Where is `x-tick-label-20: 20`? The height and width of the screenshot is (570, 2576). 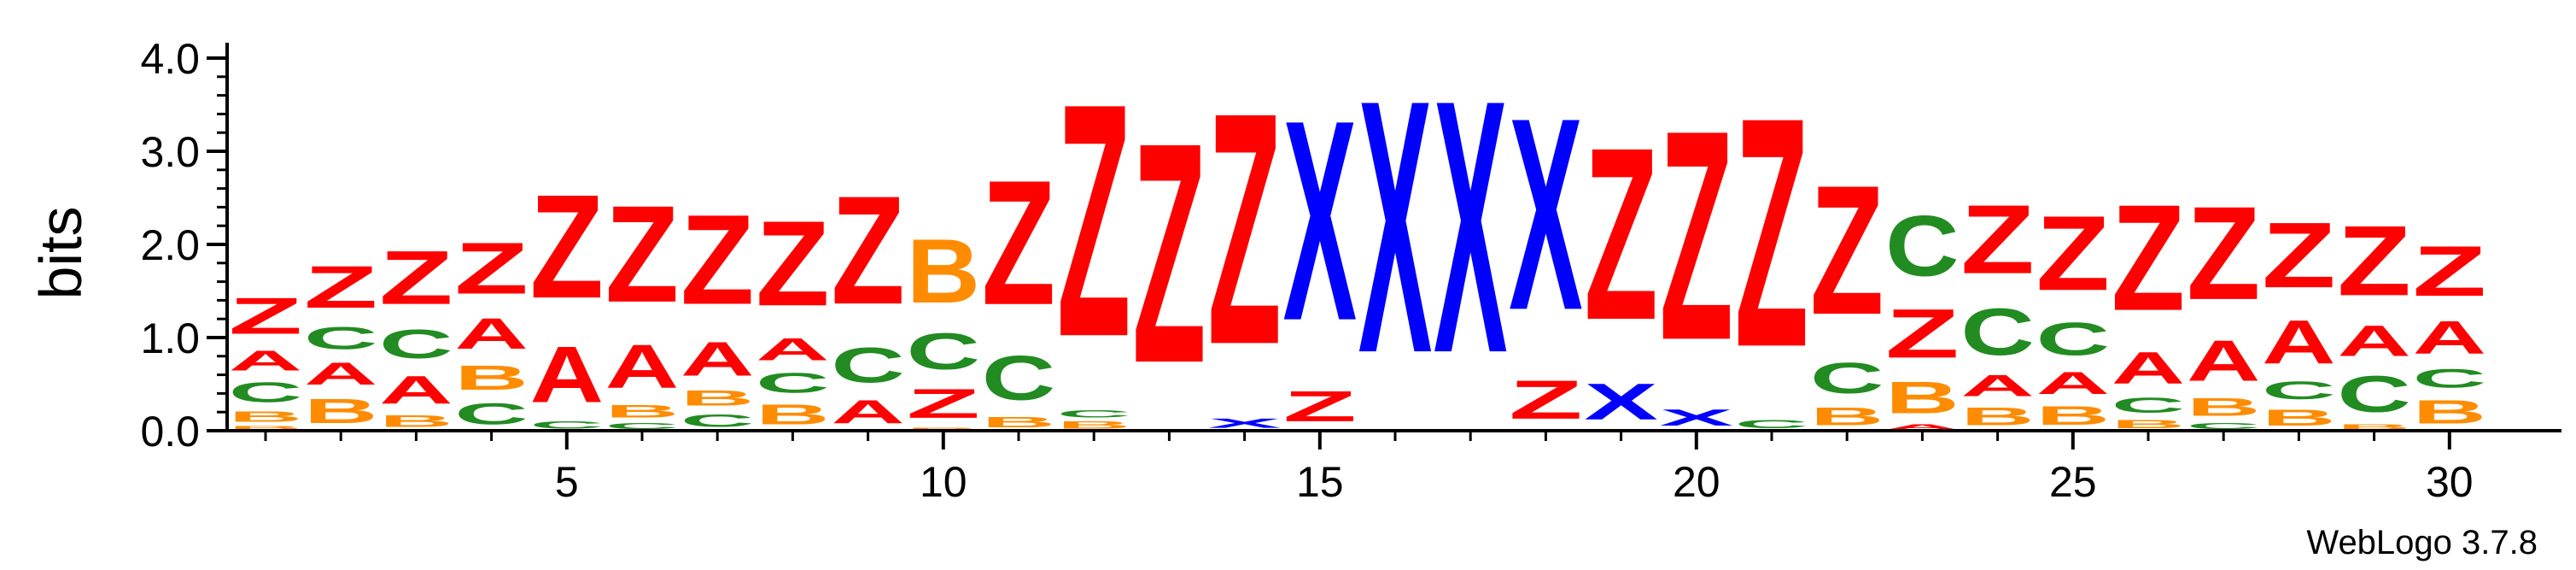
x-tick-label-20: 20 is located at coordinates (1696, 482).